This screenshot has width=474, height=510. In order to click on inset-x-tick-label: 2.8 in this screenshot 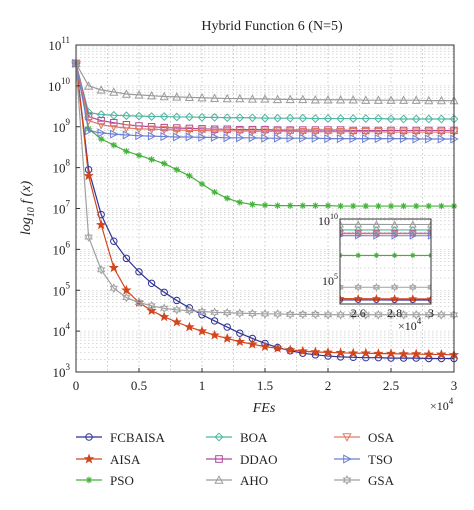, I will do `click(394, 313)`.